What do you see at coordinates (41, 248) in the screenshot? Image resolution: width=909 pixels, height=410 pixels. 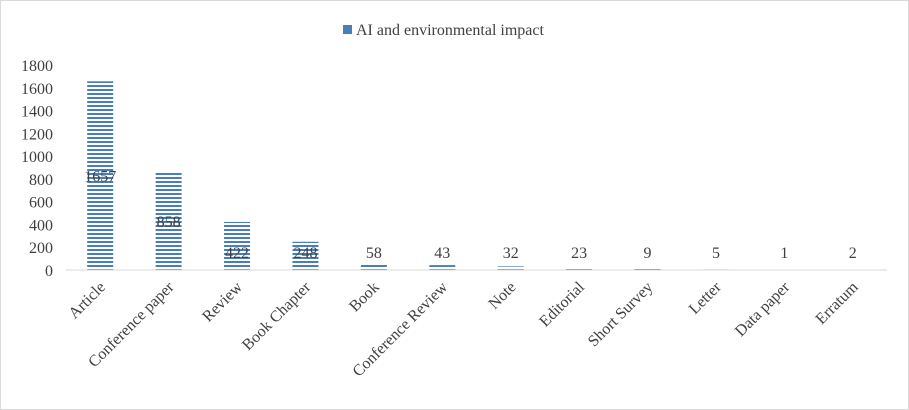 I see `y-tick-label: 200` at bounding box center [41, 248].